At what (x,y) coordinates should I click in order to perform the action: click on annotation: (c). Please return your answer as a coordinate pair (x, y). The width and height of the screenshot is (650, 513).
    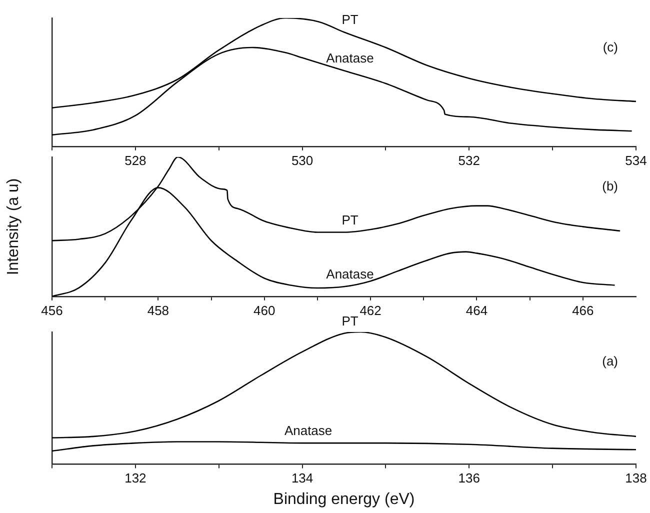
    Looking at the image, I should click on (610, 47).